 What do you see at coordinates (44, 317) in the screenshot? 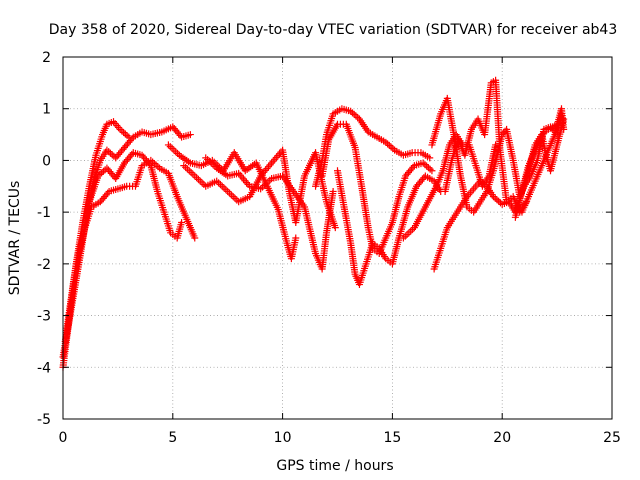
I see `y-tick-label: -3` at bounding box center [44, 317].